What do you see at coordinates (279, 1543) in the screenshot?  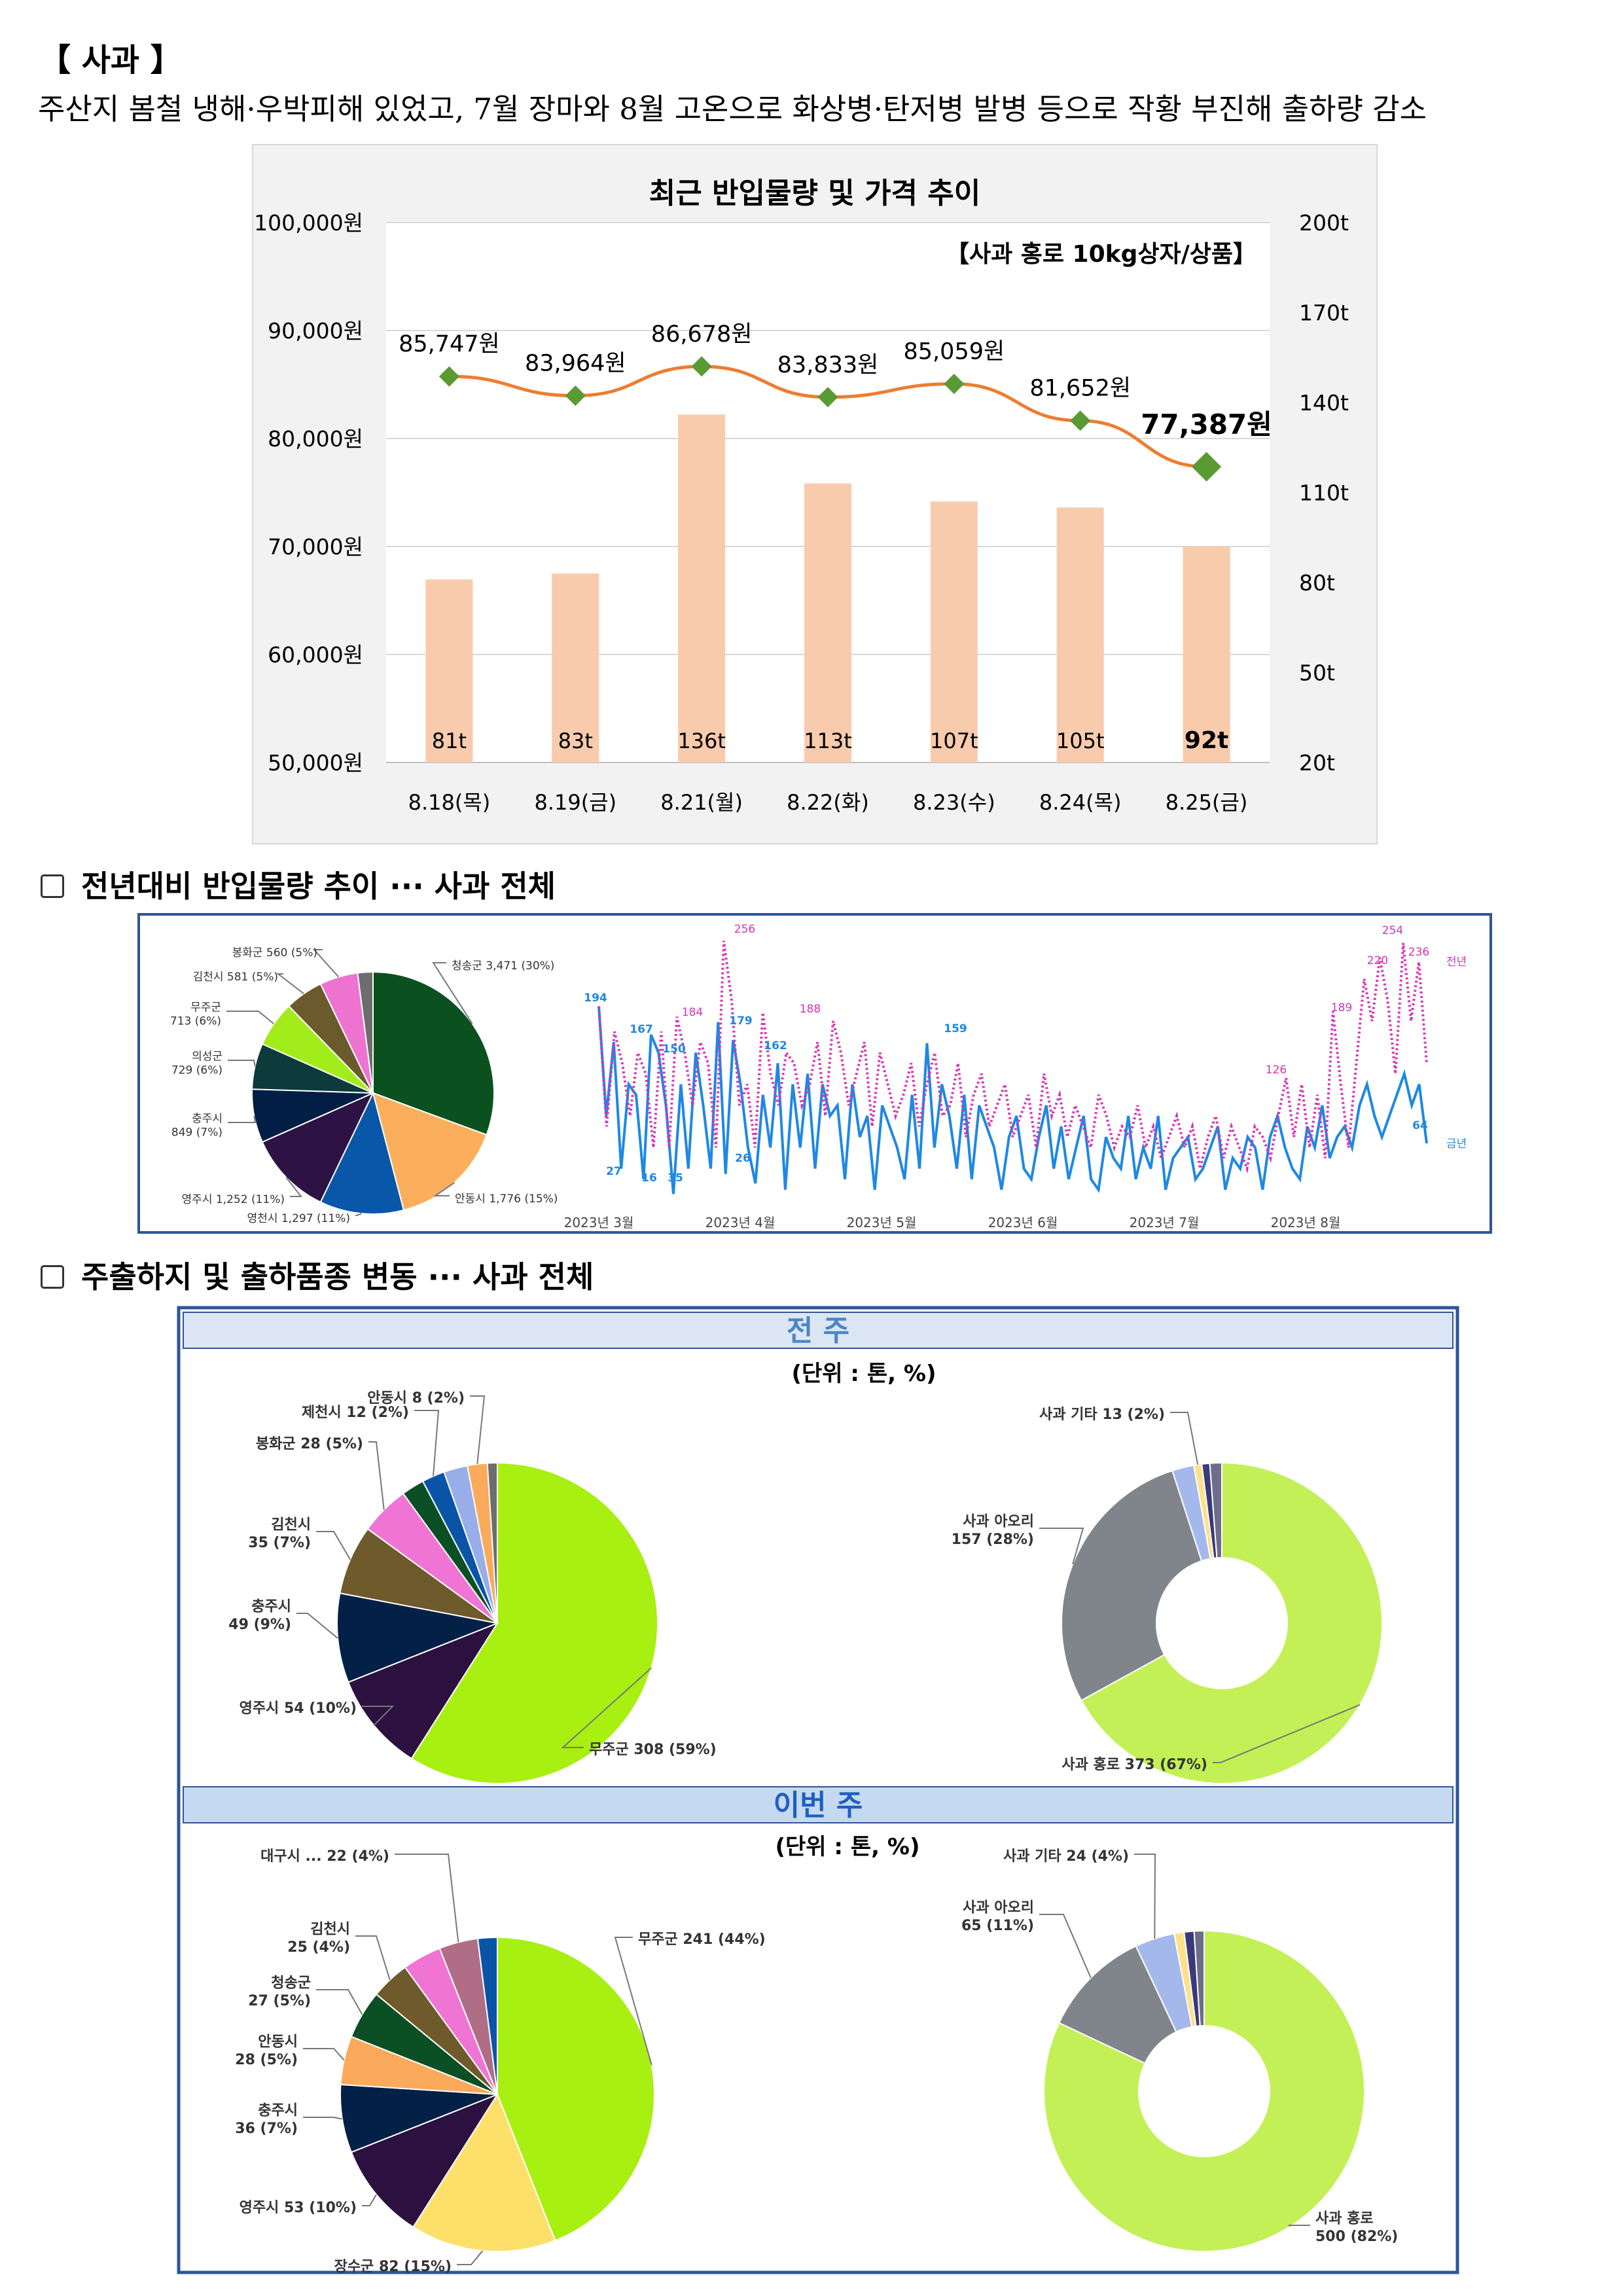 I see `slice-label: 35 (7%)` at bounding box center [279, 1543].